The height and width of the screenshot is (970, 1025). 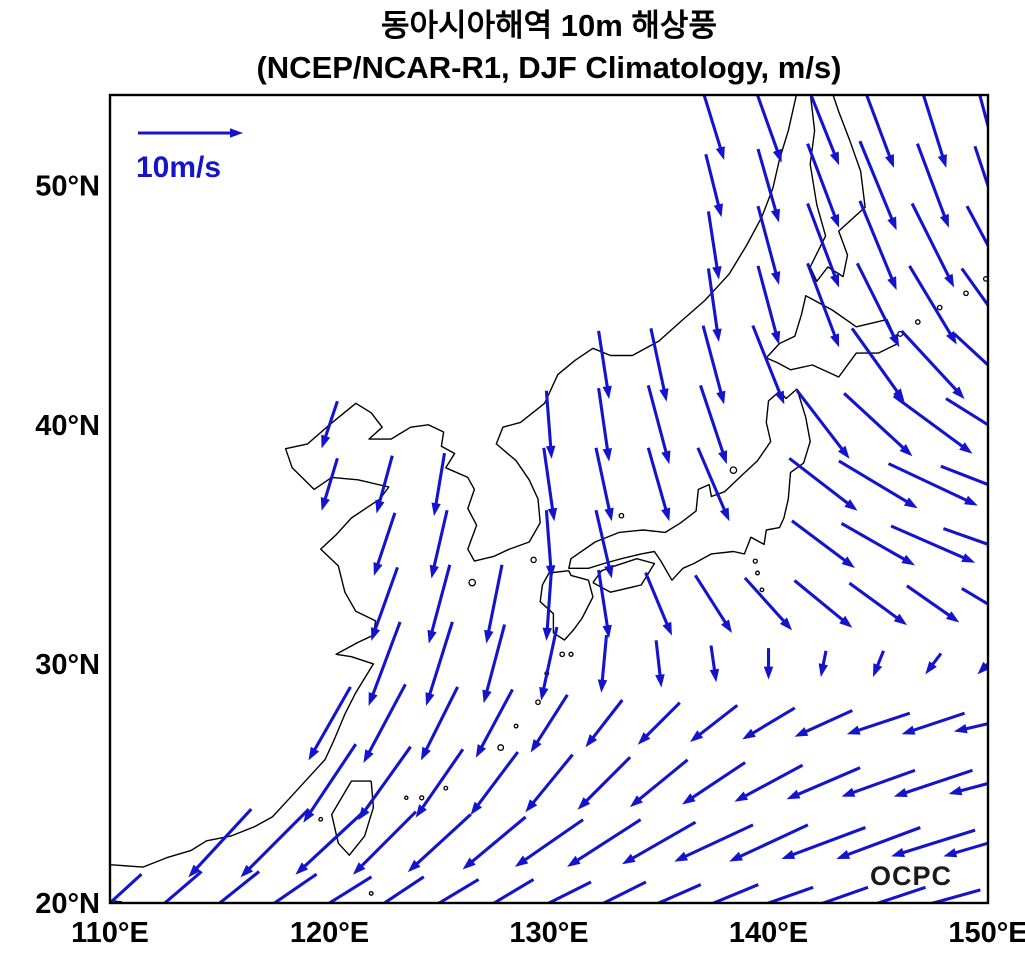 What do you see at coordinates (986, 933) in the screenshot?
I see `lon-tick-label: 150°E` at bounding box center [986, 933].